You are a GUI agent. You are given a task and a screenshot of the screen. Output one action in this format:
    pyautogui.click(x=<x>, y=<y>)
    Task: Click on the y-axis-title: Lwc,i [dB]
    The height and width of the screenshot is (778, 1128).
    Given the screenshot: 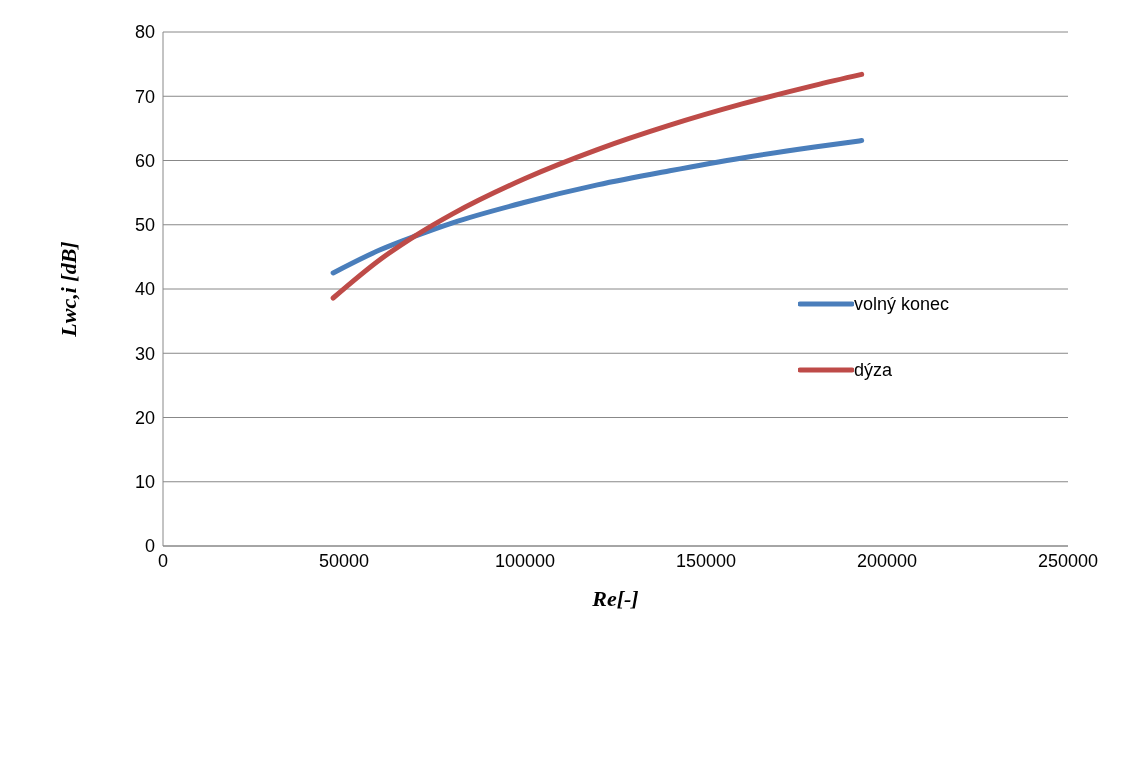 What is the action you would take?
    pyautogui.click(x=68, y=289)
    